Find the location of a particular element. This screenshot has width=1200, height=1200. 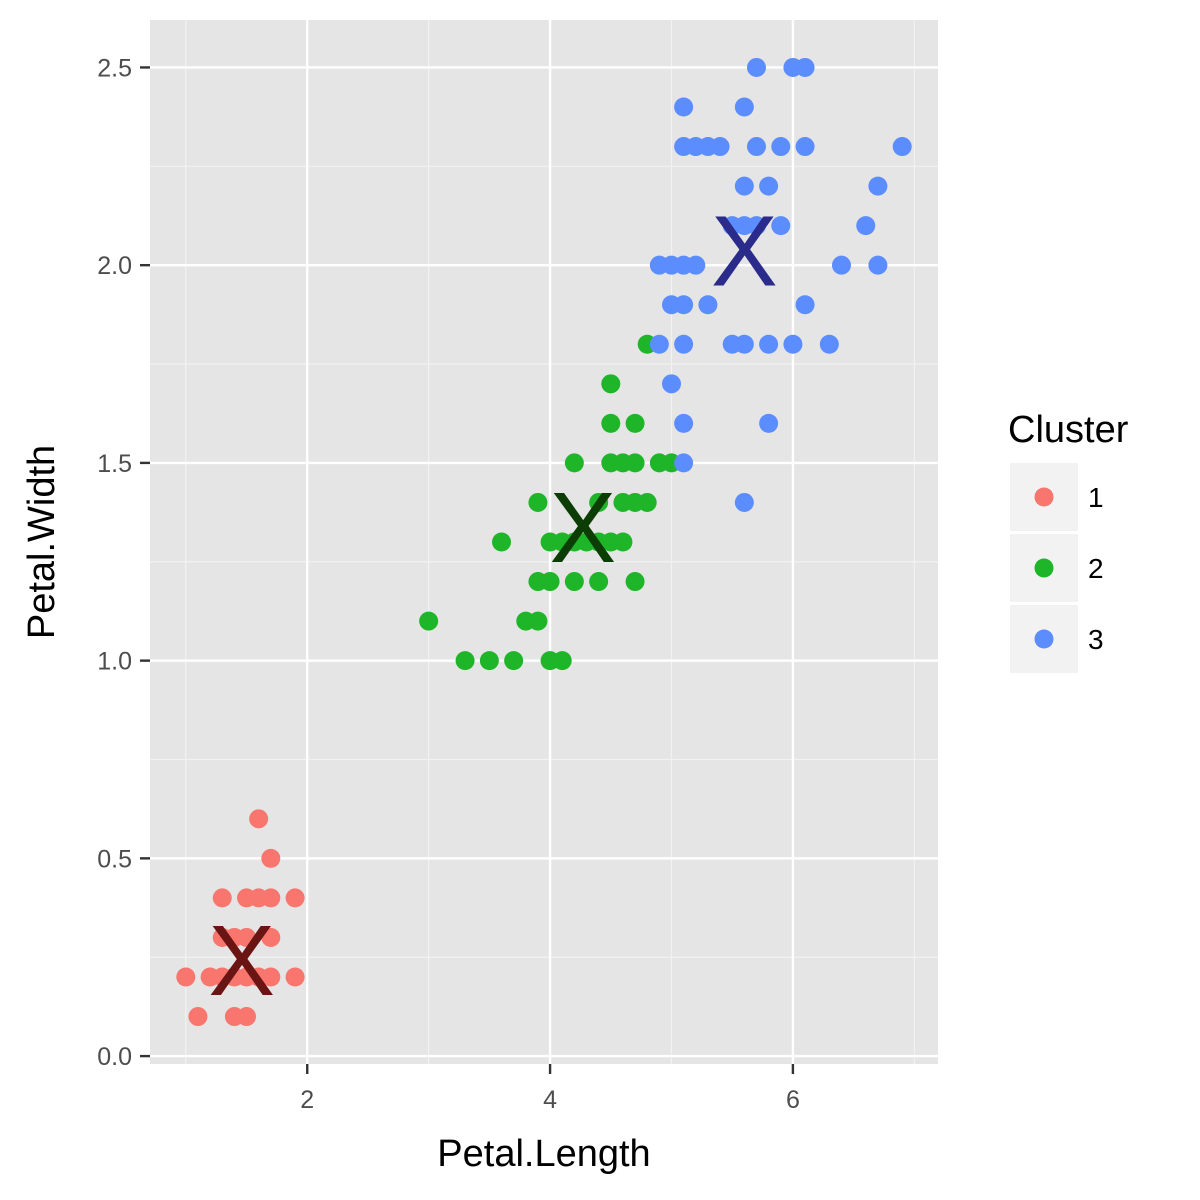

x-axis-title: Petal.Length is located at coordinates (543, 1154).